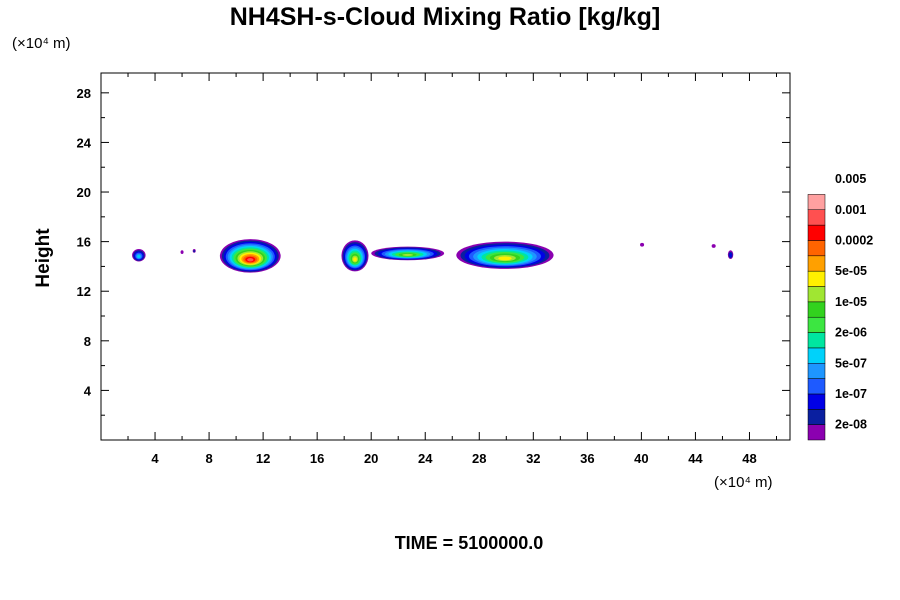 This screenshot has width=900, height=600. Describe the element at coordinates (854, 240) in the screenshot. I see `colorbar-label: 0.0002` at that location.